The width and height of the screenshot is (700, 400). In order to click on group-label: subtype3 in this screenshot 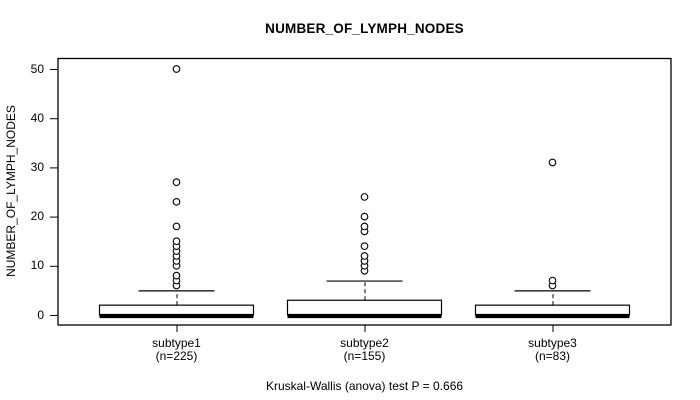, I will do `click(552, 343)`.